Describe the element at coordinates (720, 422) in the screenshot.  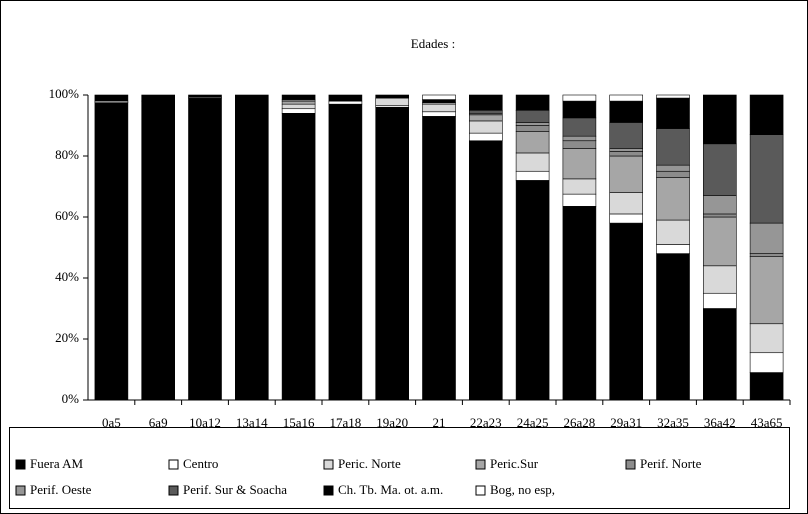
I see `x-tick-label: 36a42` at that location.